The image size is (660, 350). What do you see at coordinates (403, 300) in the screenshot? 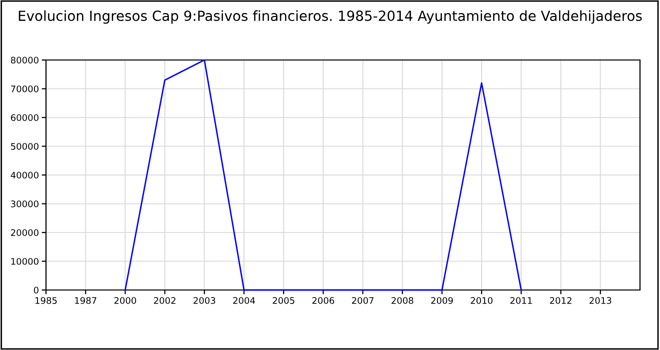
I see `x-tick-label: 2008` at bounding box center [403, 300].